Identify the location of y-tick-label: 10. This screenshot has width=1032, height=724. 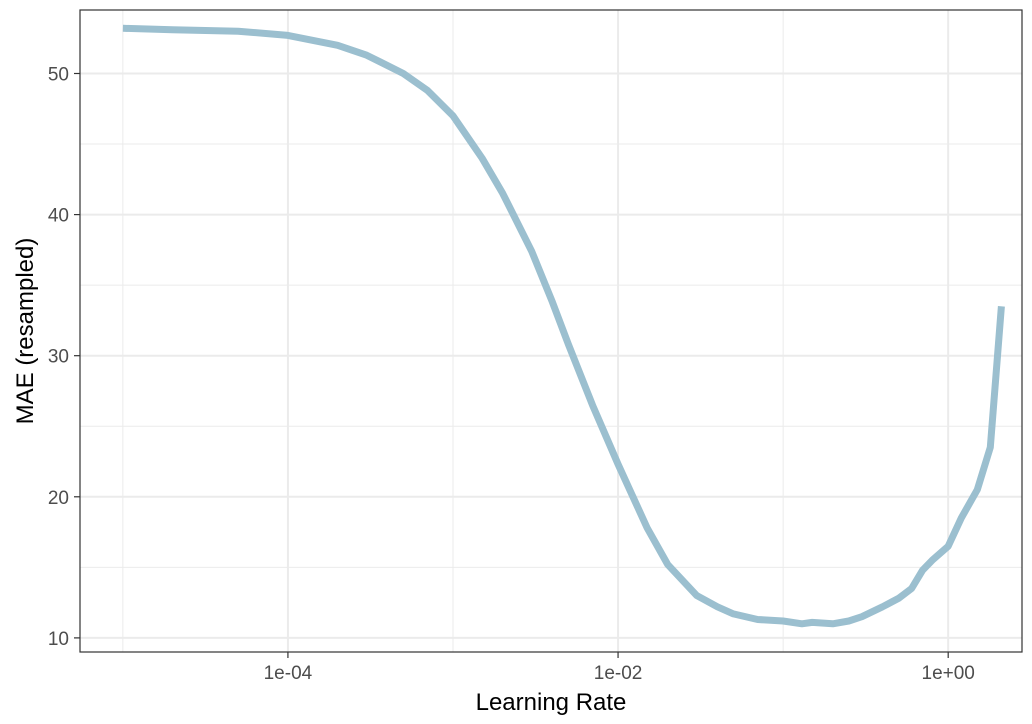
(58, 639).